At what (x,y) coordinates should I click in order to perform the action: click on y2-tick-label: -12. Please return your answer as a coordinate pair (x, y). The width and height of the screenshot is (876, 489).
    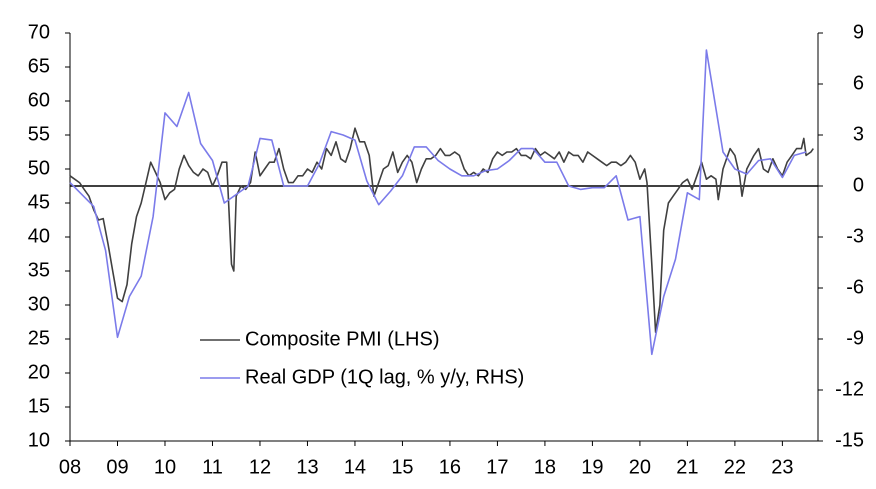
    Looking at the image, I should click on (849, 389).